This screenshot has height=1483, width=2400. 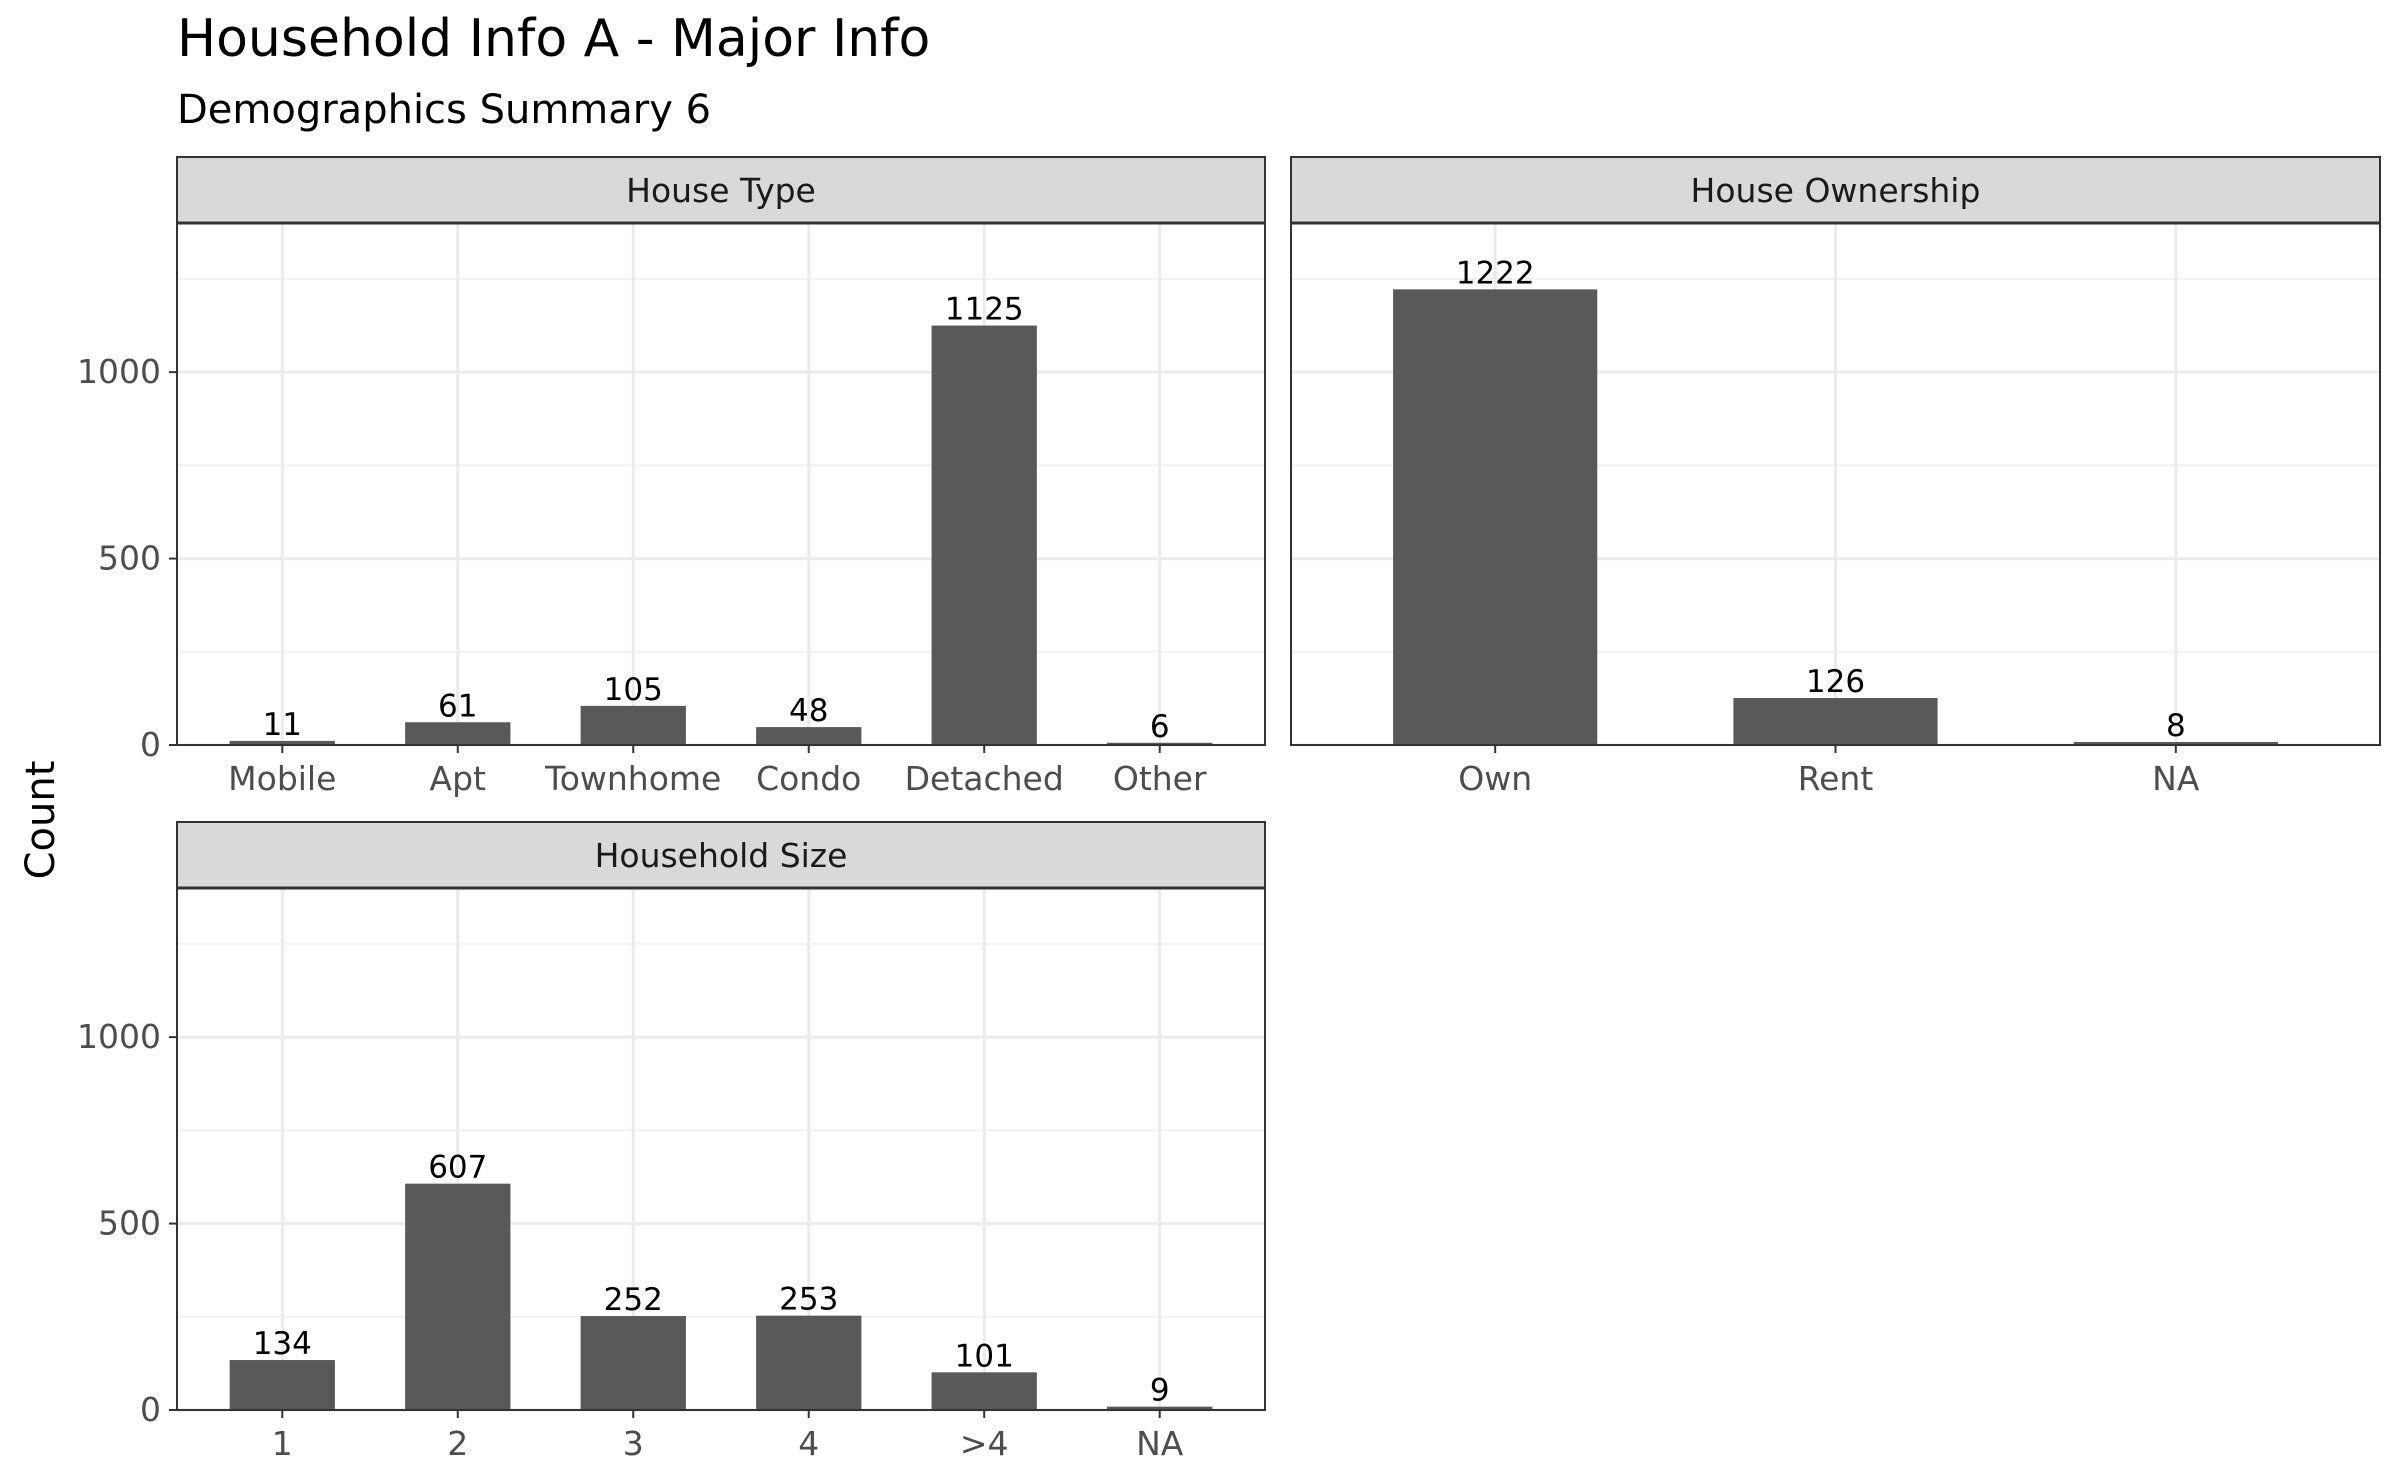 I want to click on bar->4, so click(x=984, y=1391).